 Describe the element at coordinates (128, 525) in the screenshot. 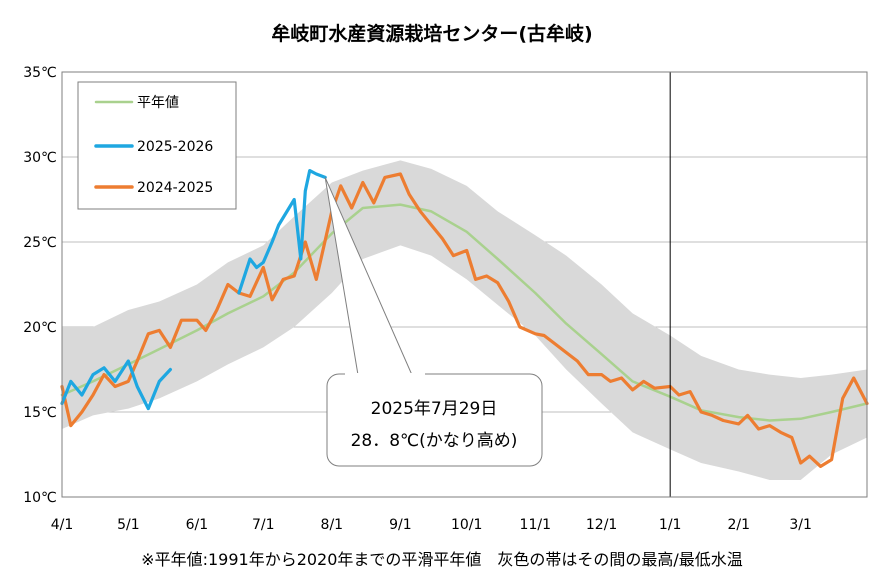

I see `x-tick-label: 5/1` at that location.